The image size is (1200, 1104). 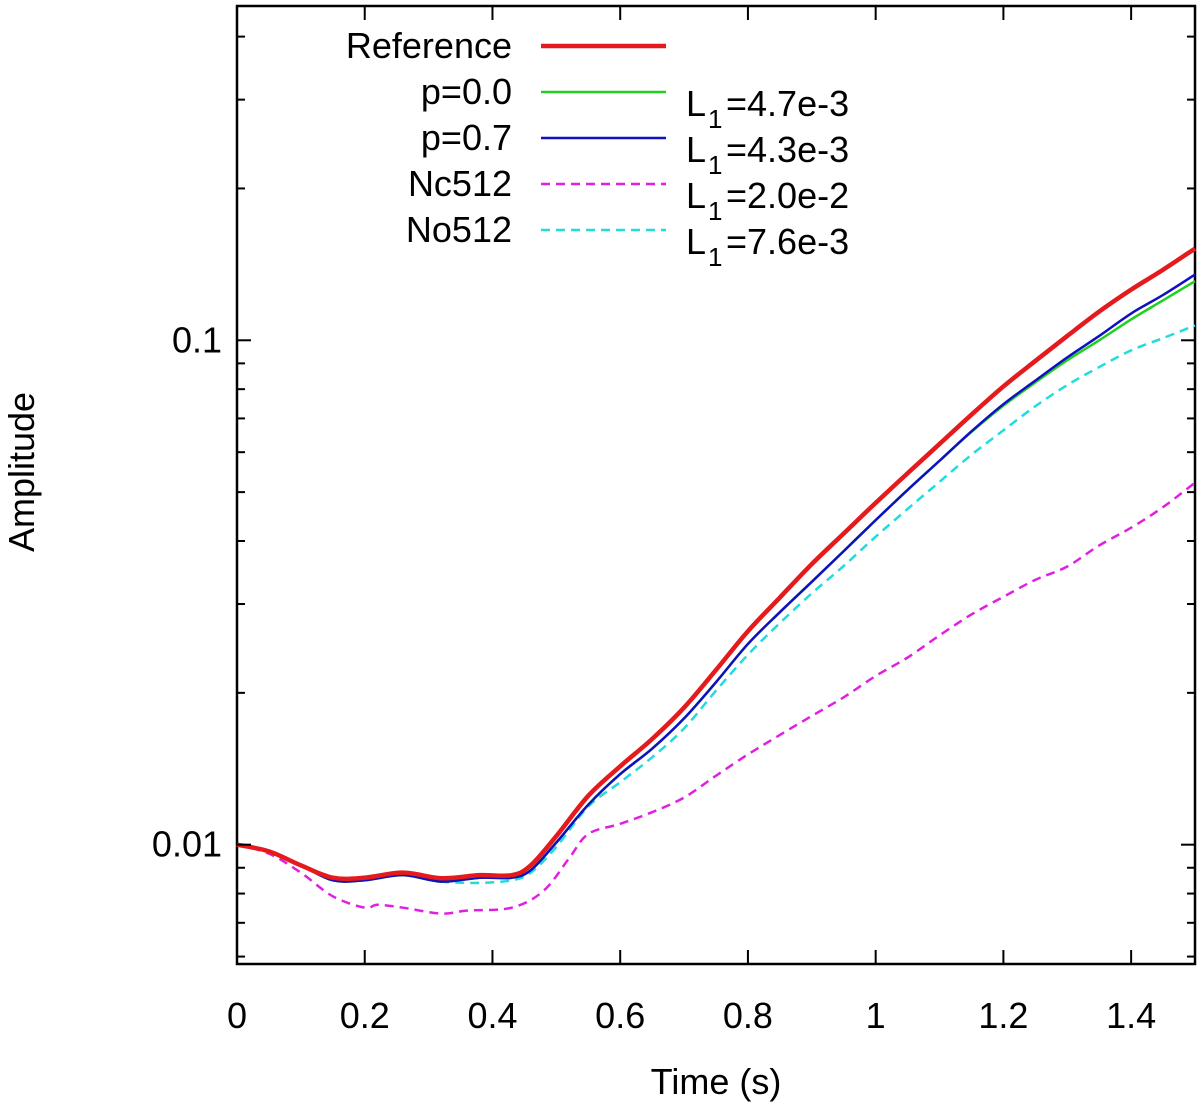 What do you see at coordinates (492, 1015) in the screenshot?
I see `x-tick-label: 0.4` at bounding box center [492, 1015].